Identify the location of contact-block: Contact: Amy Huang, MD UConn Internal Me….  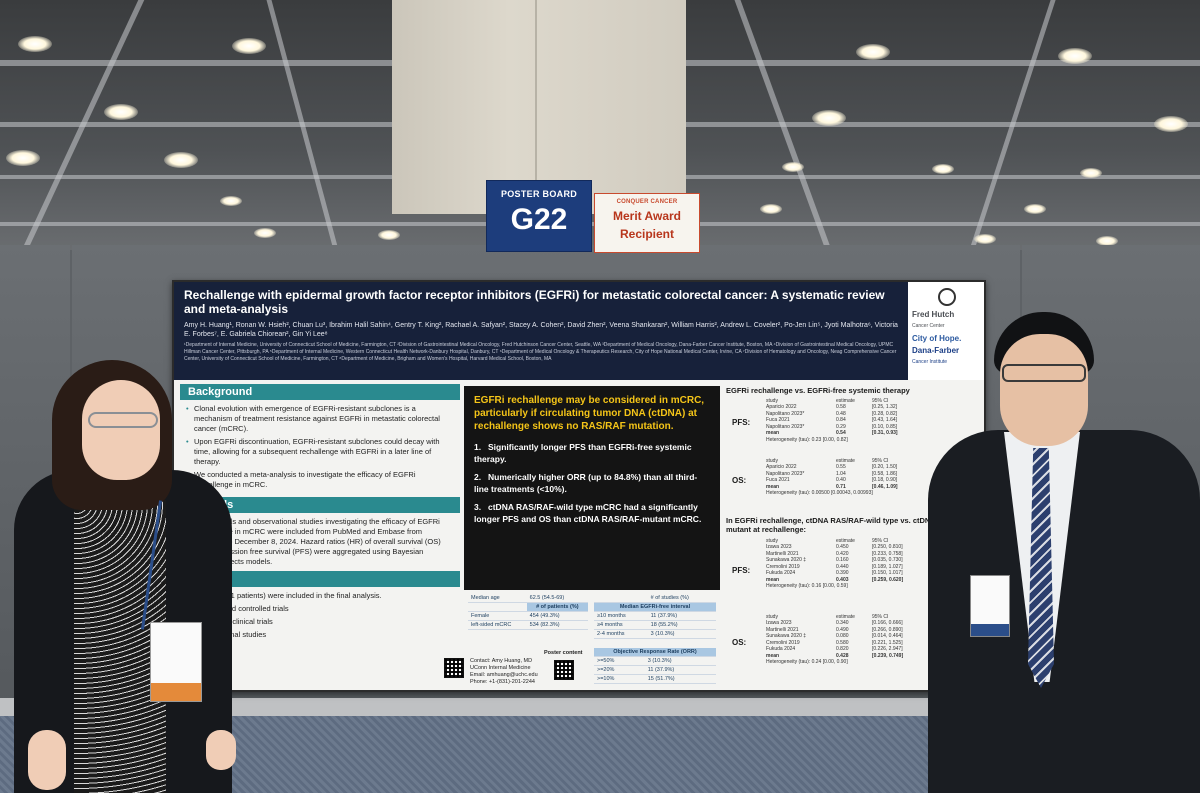
(504, 672).